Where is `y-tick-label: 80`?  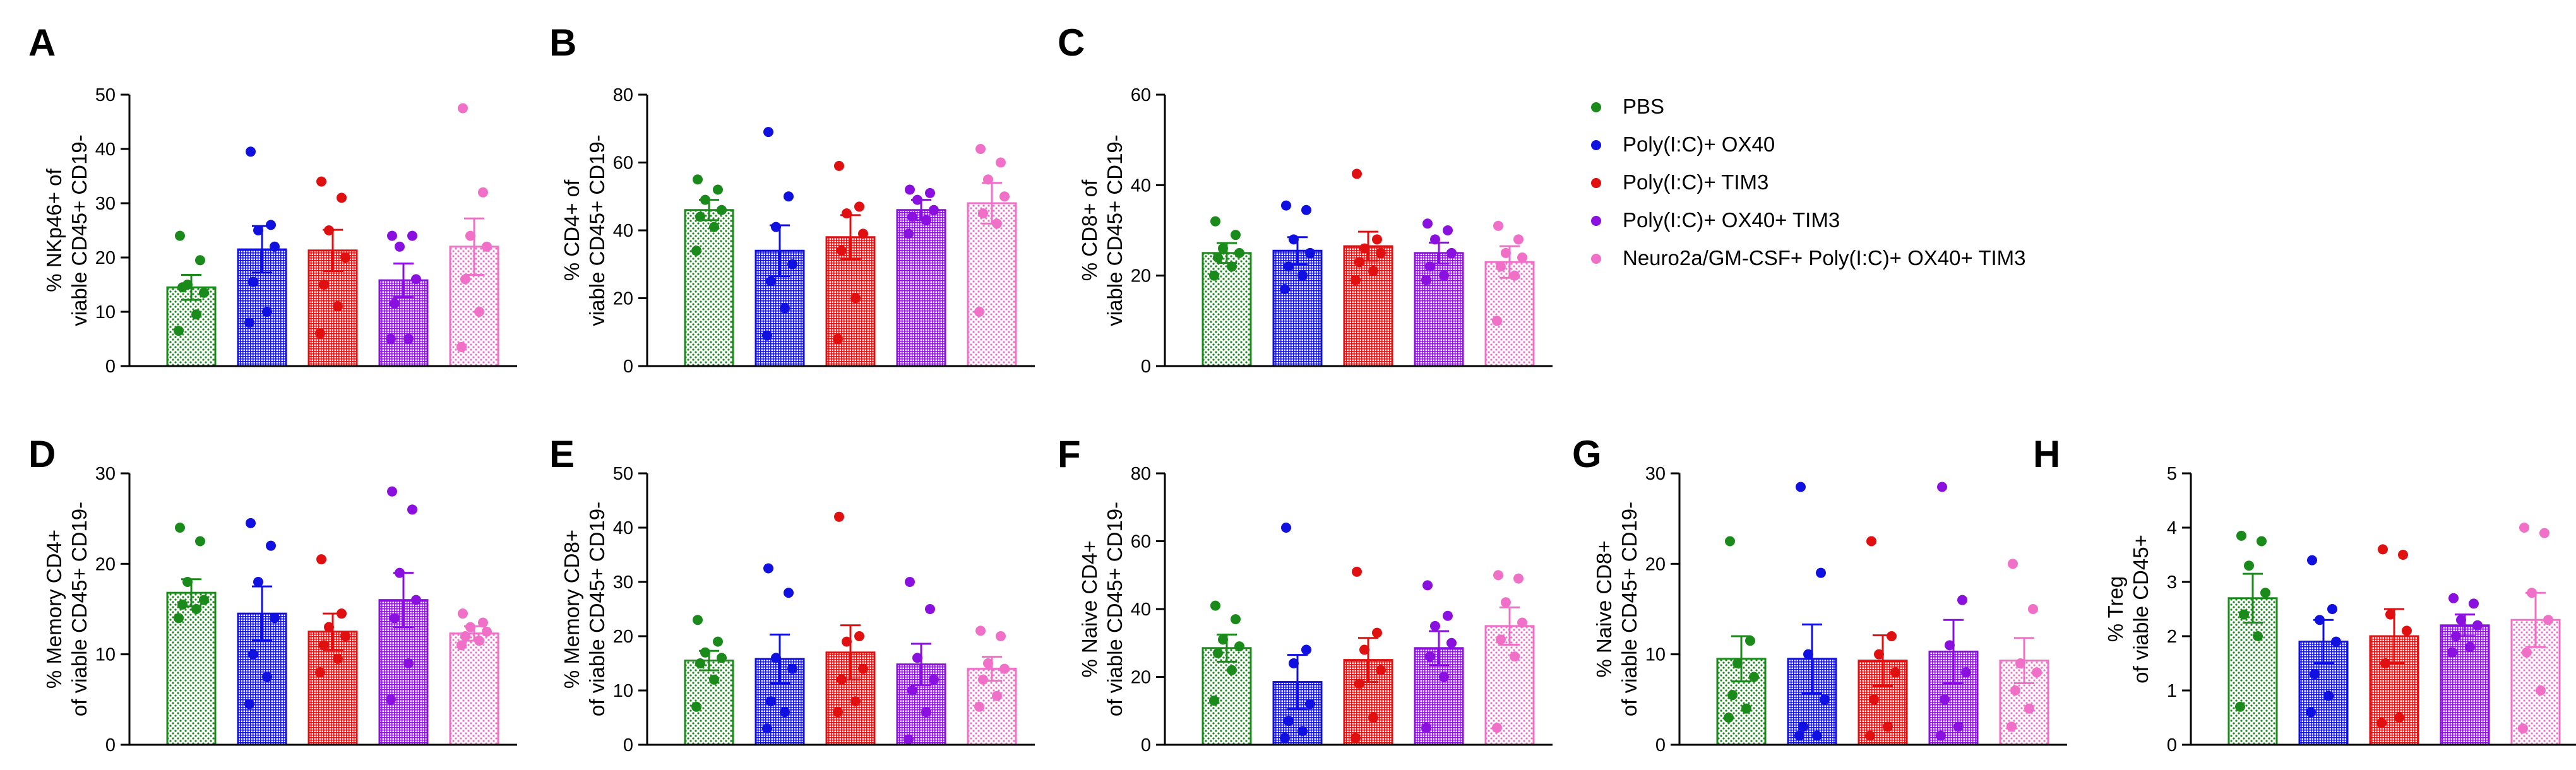
y-tick-label: 80 is located at coordinates (1141, 474).